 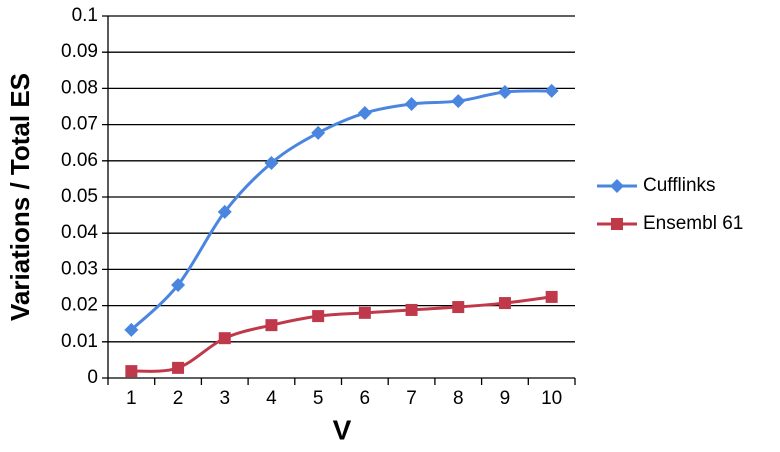 I want to click on x-tick-label: 2, so click(x=178, y=398).